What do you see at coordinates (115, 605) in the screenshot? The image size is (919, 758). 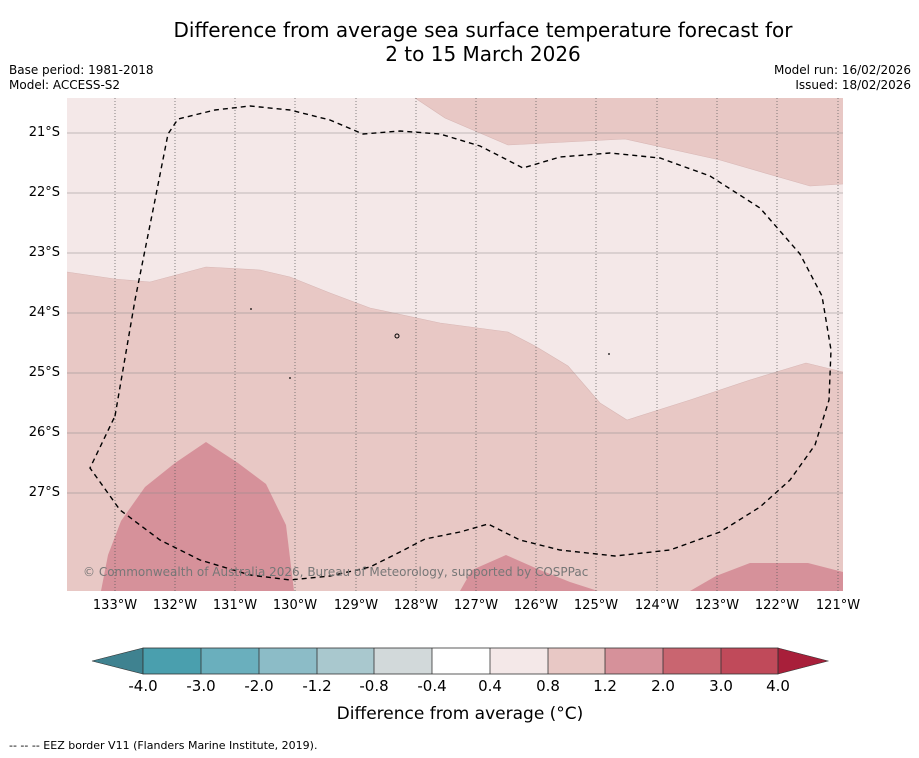 I see `lon-label: 133°W` at bounding box center [115, 605].